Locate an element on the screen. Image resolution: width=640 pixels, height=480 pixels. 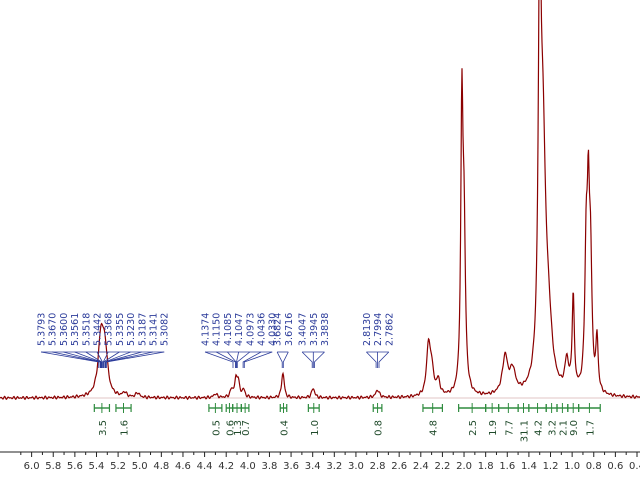
x-tick-label: 1.8 is located at coordinates (486, 466).